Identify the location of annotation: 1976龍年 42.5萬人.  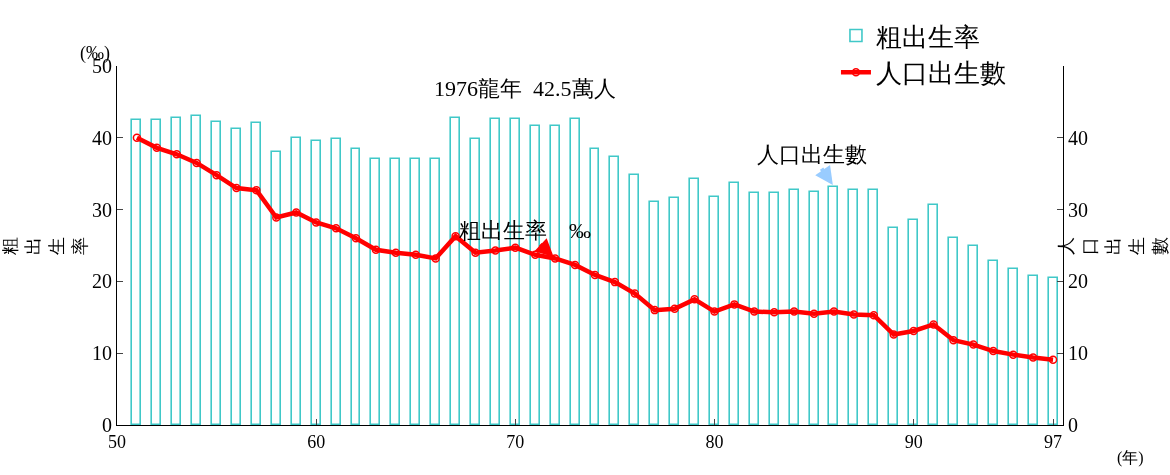
(525, 88).